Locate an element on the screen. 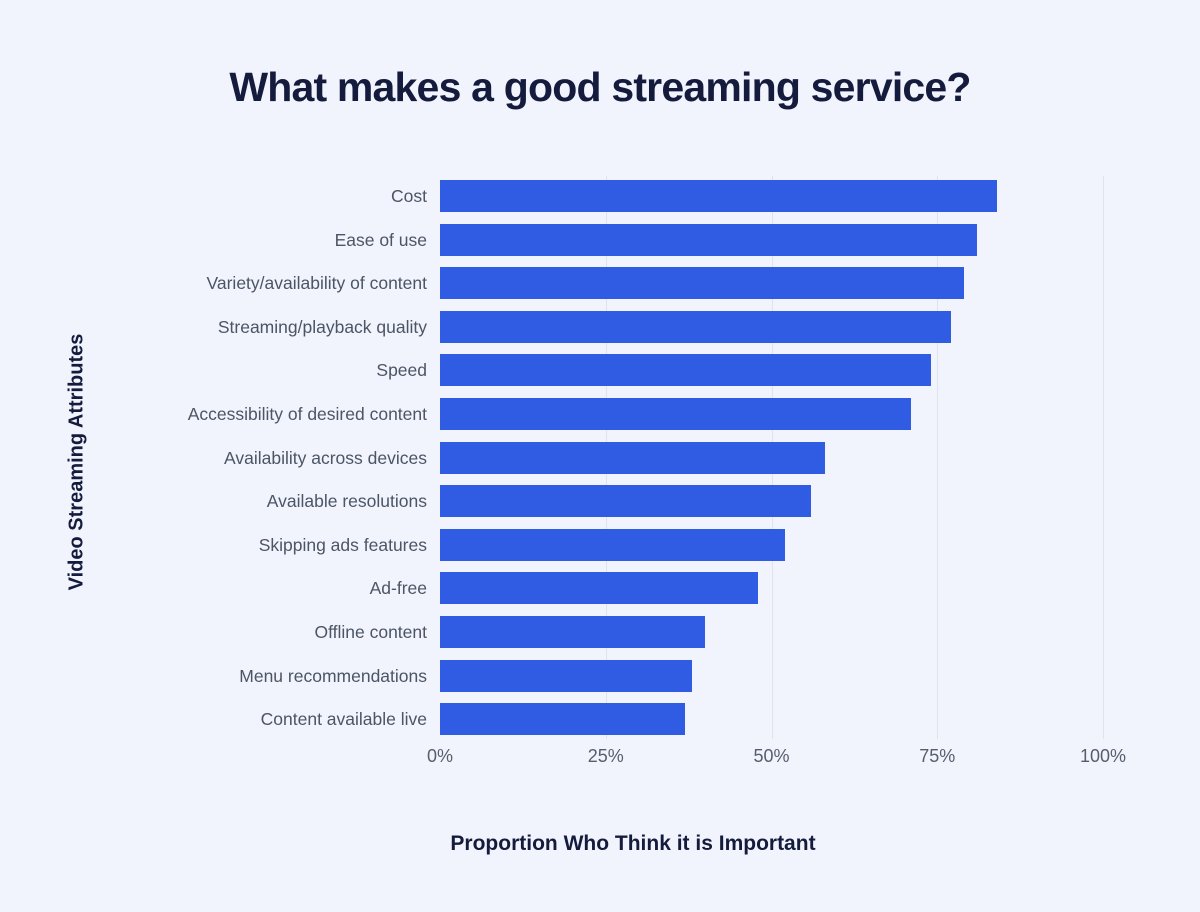 The width and height of the screenshot is (1200, 912). chart-row: Content available live is located at coordinates (600, 719).